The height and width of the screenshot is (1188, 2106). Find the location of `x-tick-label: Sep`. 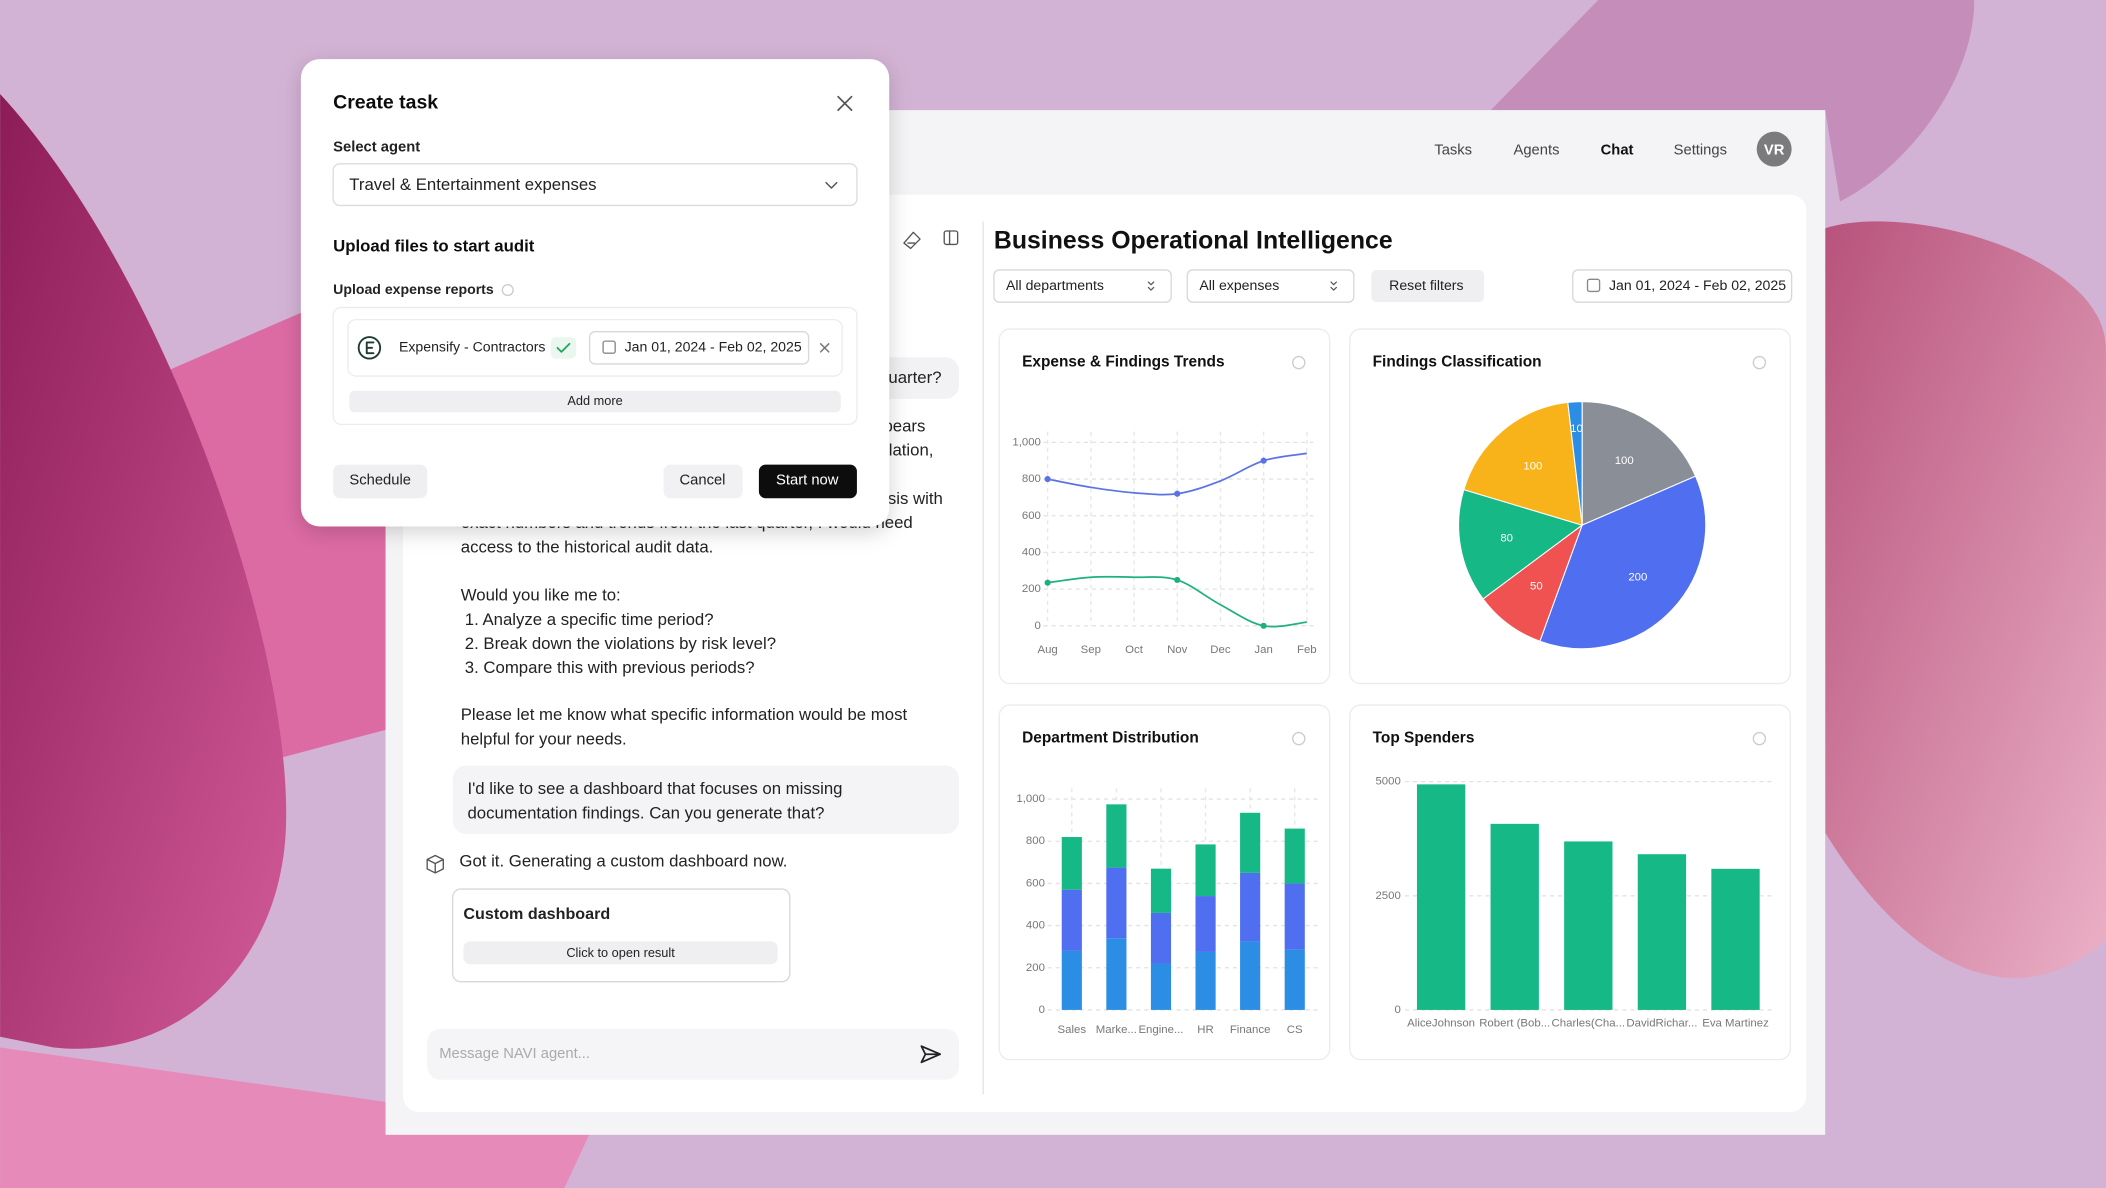

x-tick-label: Sep is located at coordinates (1091, 650).